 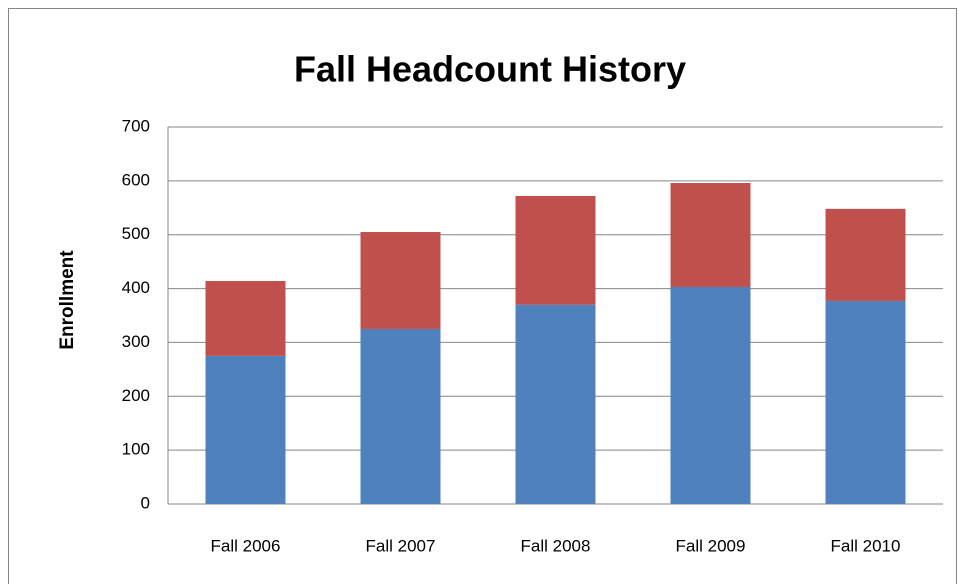 I want to click on y-tick-label: 500, so click(x=136, y=233).